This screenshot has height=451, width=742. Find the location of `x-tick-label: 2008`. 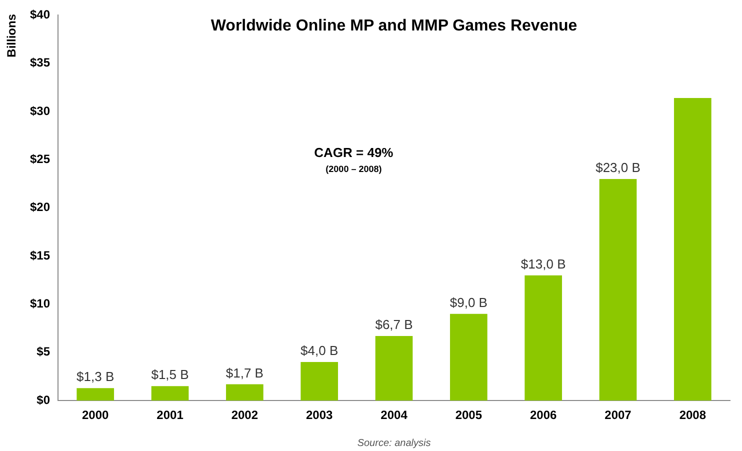

x-tick-label: 2008 is located at coordinates (692, 415).